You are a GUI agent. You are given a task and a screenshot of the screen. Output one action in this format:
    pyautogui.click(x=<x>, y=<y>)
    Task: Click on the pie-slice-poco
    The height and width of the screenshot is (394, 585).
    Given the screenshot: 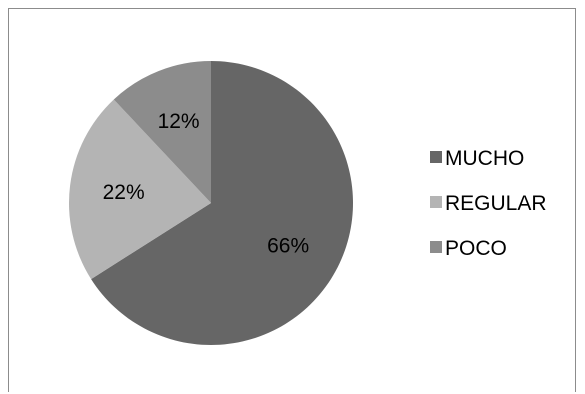 What is the action you would take?
    pyautogui.click(x=162, y=132)
    